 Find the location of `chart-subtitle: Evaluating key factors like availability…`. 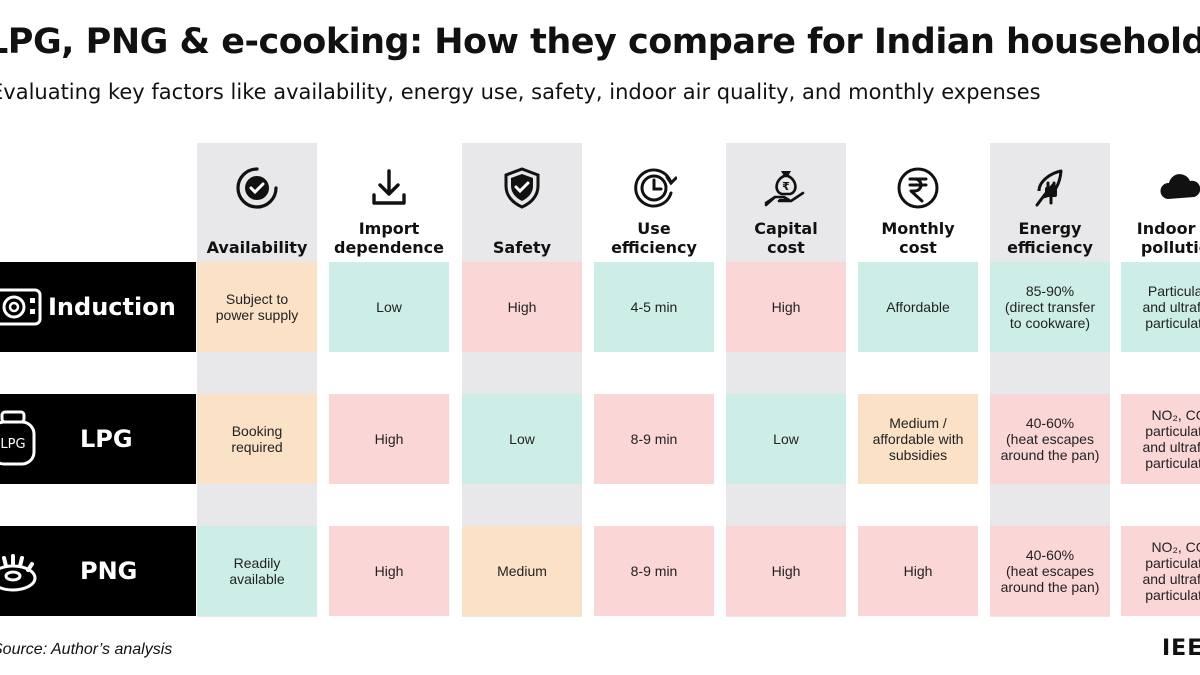

chart-subtitle: Evaluating key factors like availability… is located at coordinates (520, 92).